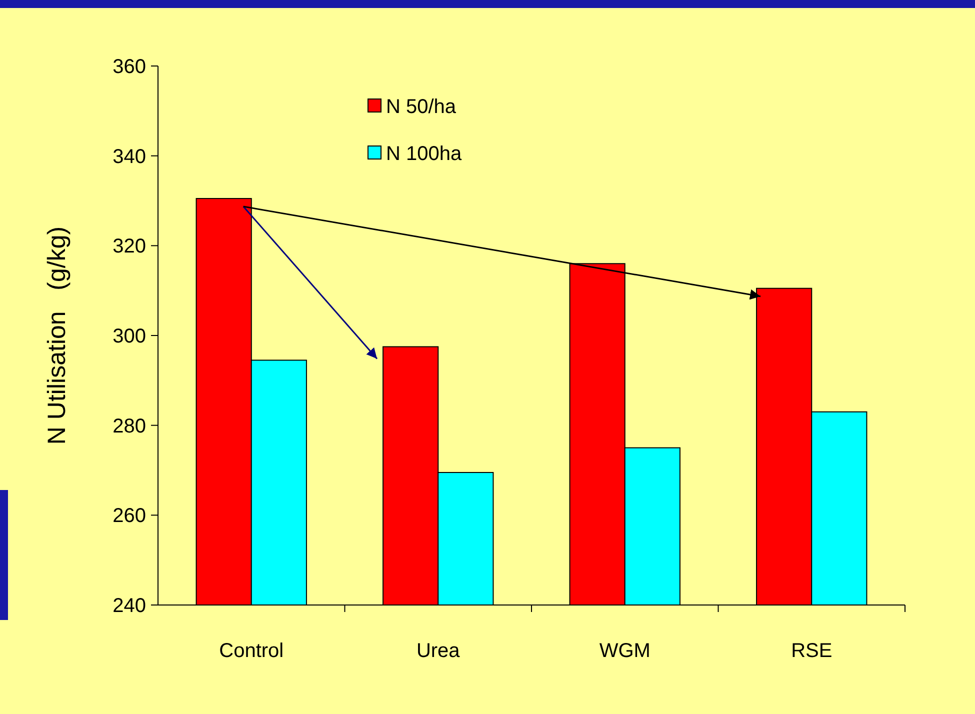 The image size is (975, 714). I want to click on x-tick-label: Control, so click(251, 651).